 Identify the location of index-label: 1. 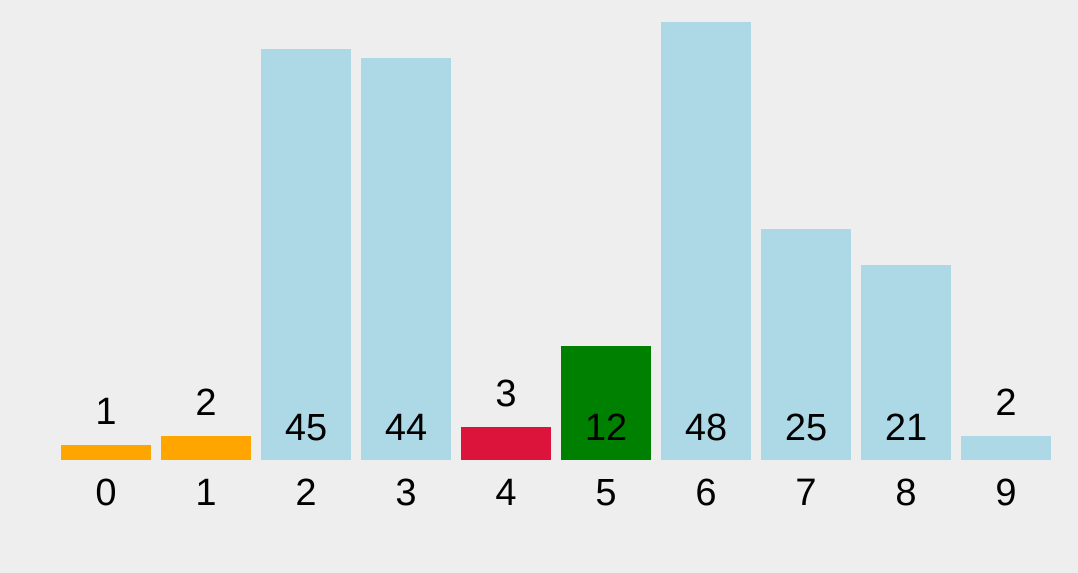
(205, 493).